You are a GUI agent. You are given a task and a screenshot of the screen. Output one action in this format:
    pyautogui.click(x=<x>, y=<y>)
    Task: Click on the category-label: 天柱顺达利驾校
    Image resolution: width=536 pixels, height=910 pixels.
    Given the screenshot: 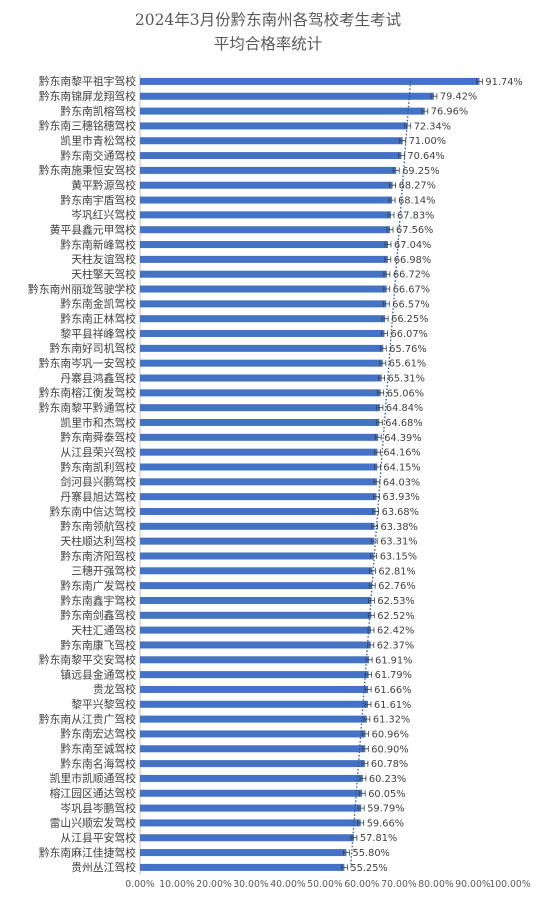 What is the action you would take?
    pyautogui.click(x=98, y=541)
    